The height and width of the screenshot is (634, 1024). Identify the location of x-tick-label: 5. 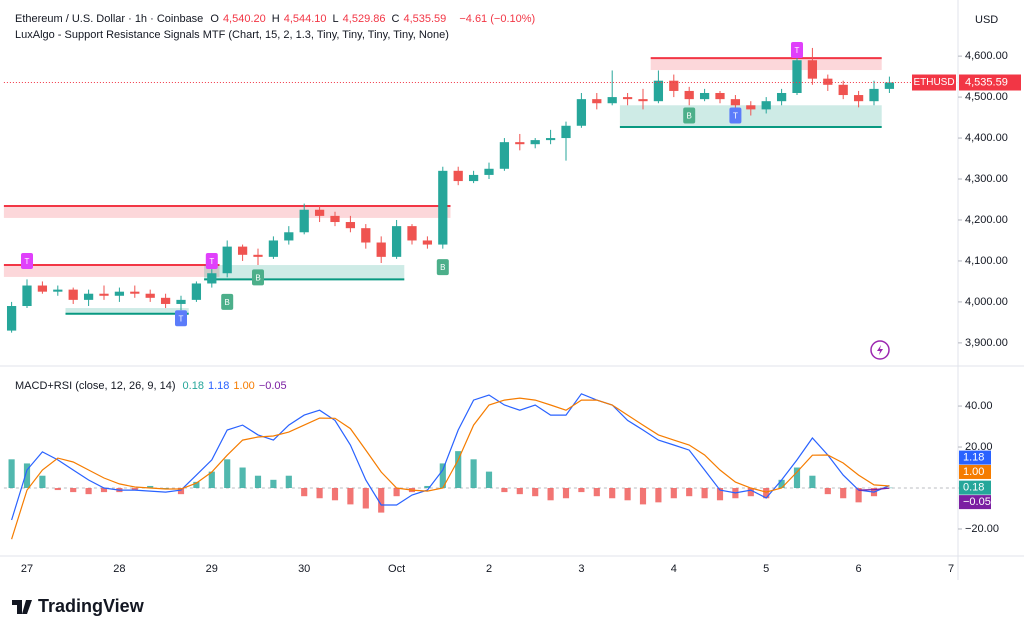
(766, 569).